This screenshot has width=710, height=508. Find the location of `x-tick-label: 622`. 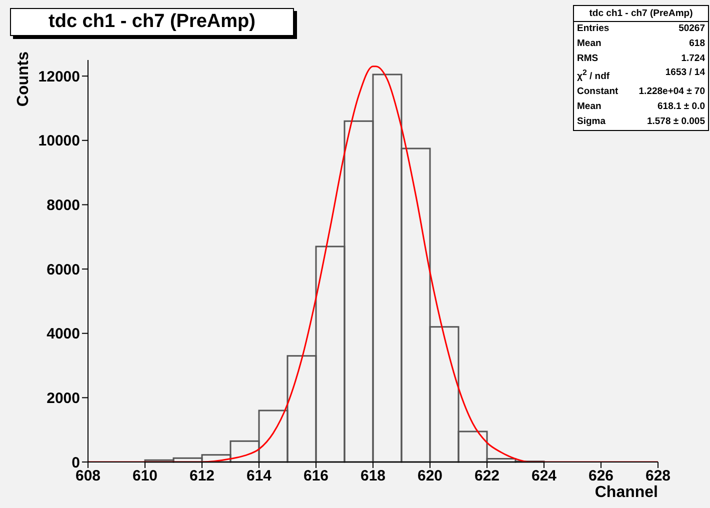

x-tick-label: 622 is located at coordinates (487, 476).